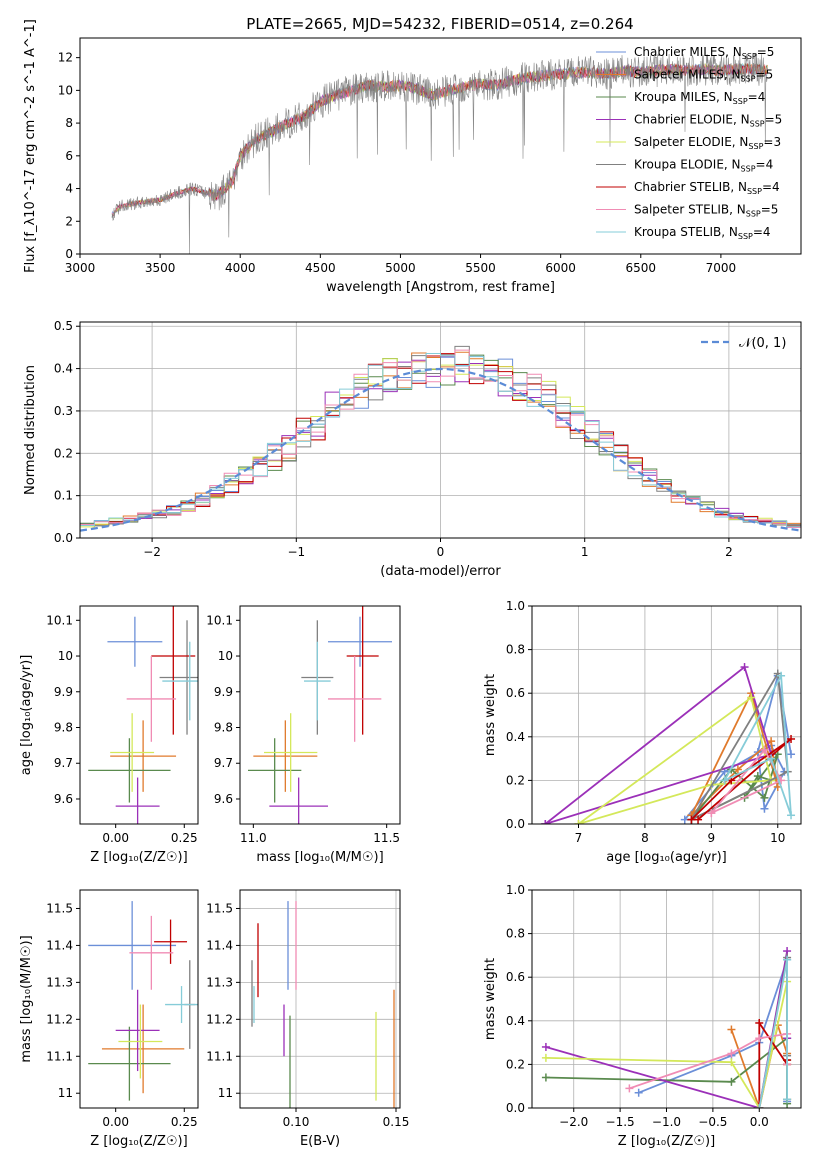 The width and height of the screenshot is (819, 1170). I want to click on y-tick-label: 9.7, so click(223, 763).